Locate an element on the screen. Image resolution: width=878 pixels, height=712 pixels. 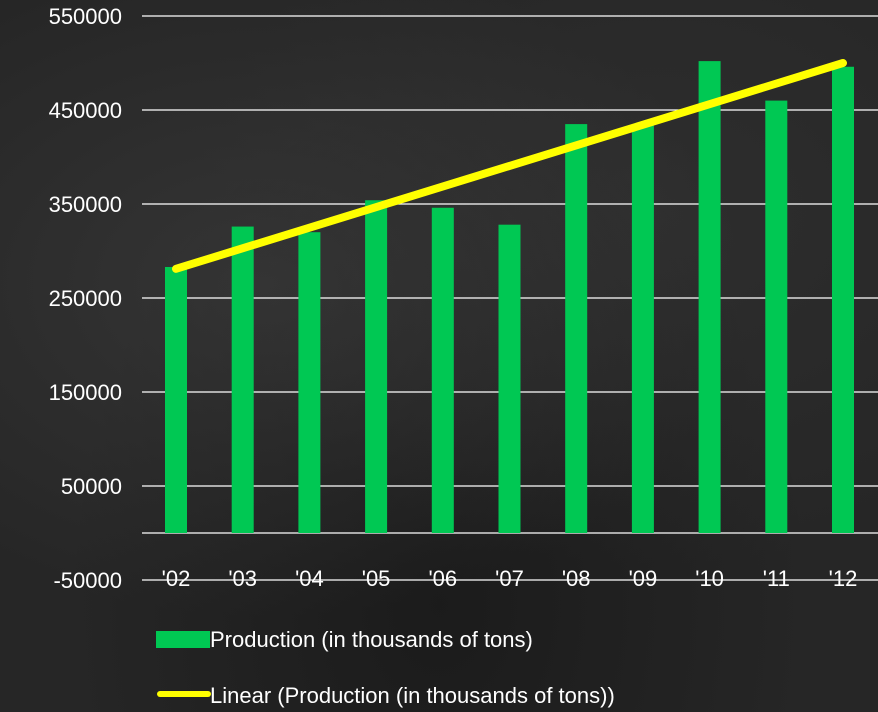
x-tick-label: '11 is located at coordinates (776, 578).